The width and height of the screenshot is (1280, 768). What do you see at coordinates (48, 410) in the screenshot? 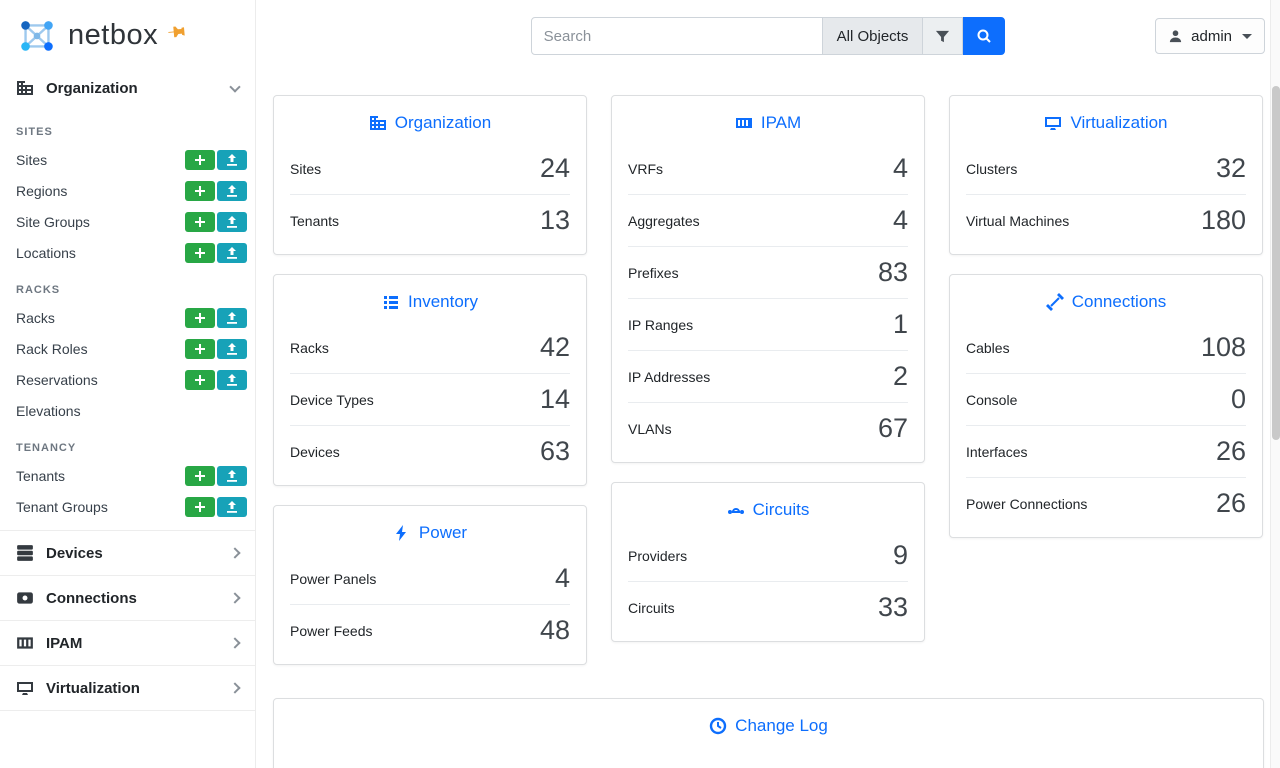
I see `sidebar-item-label: Elevations` at bounding box center [48, 410].